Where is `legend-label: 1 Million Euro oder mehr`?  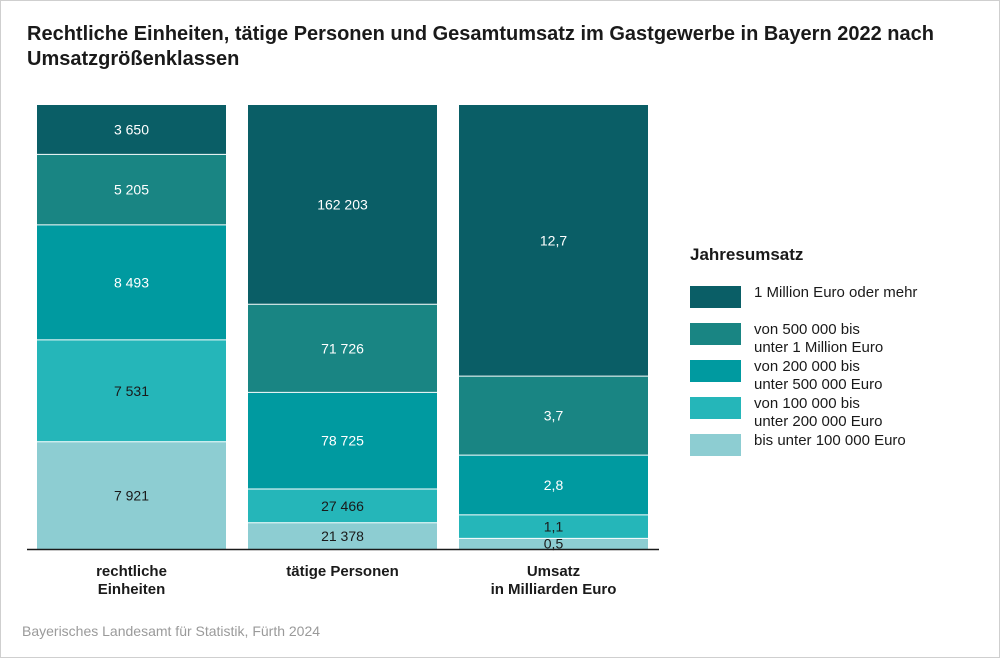 legend-label: 1 Million Euro oder mehr is located at coordinates (836, 292).